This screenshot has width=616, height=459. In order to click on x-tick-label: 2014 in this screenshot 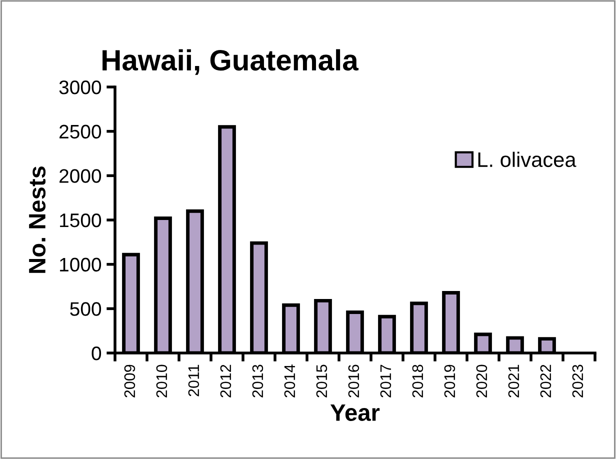, I will do `click(290, 381)`.